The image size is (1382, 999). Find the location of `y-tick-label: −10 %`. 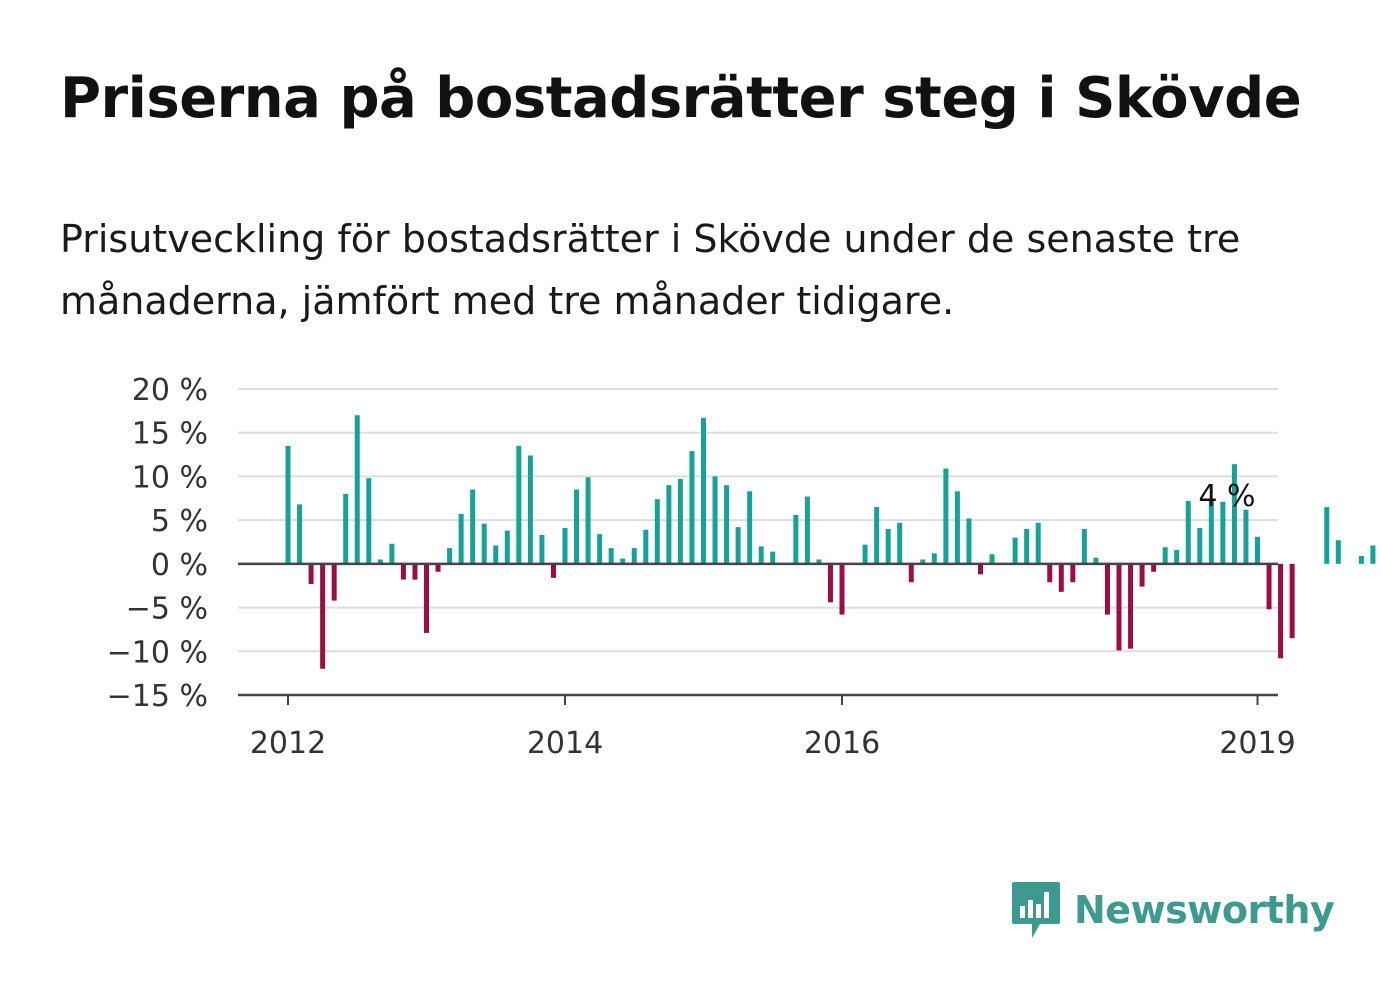

y-tick-label: −10 % is located at coordinates (157, 652).